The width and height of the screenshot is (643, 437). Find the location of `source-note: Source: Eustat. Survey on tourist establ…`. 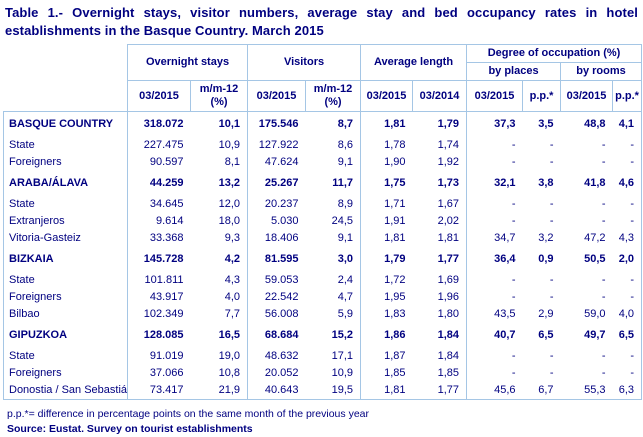

source-note: Source: Eustat. Survey on tourist establ… is located at coordinates (130, 429).